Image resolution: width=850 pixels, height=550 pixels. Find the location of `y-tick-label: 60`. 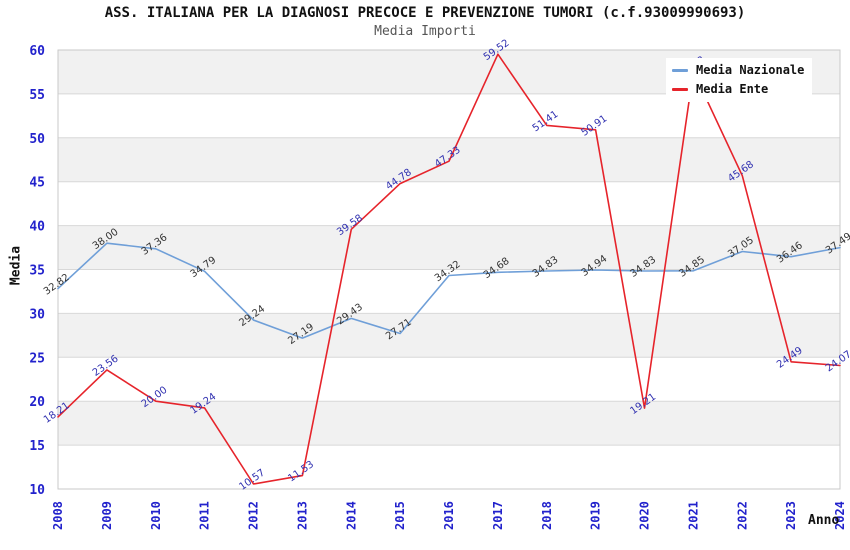

y-tick-label: 60 is located at coordinates (37, 51).